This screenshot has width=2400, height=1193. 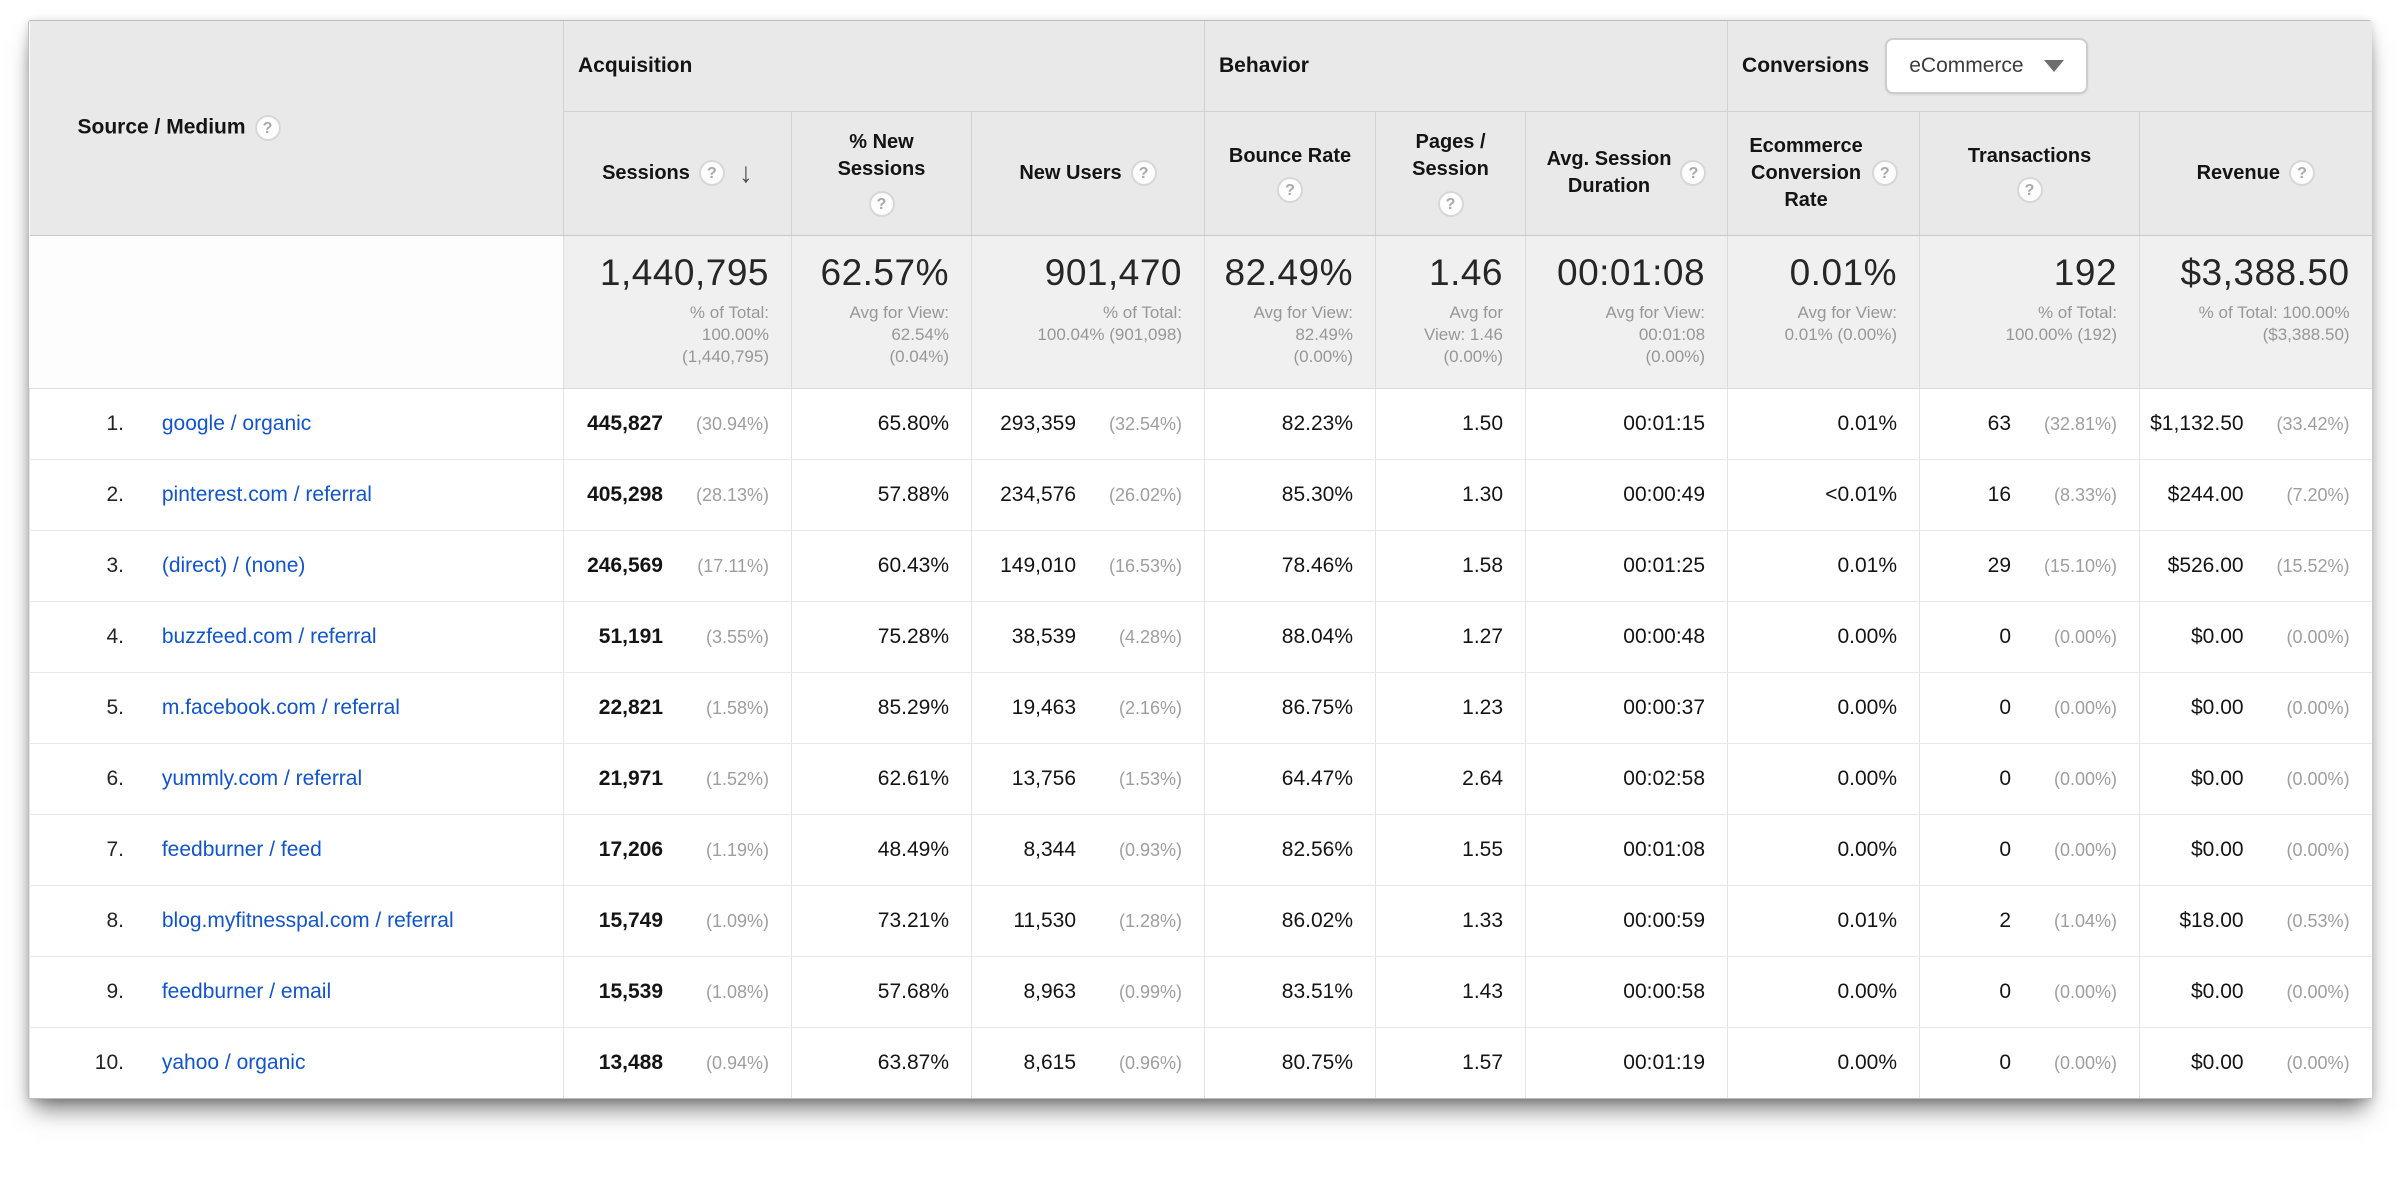 I want to click on new-users-cell: 19,463 (2.16%), so click(x=1087, y=708).